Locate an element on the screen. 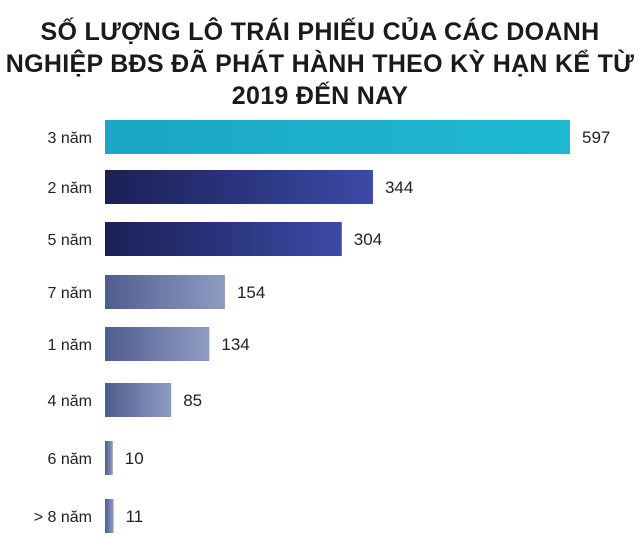 This screenshot has height=560, width=640. category-label: 4 năm is located at coordinates (70, 401).